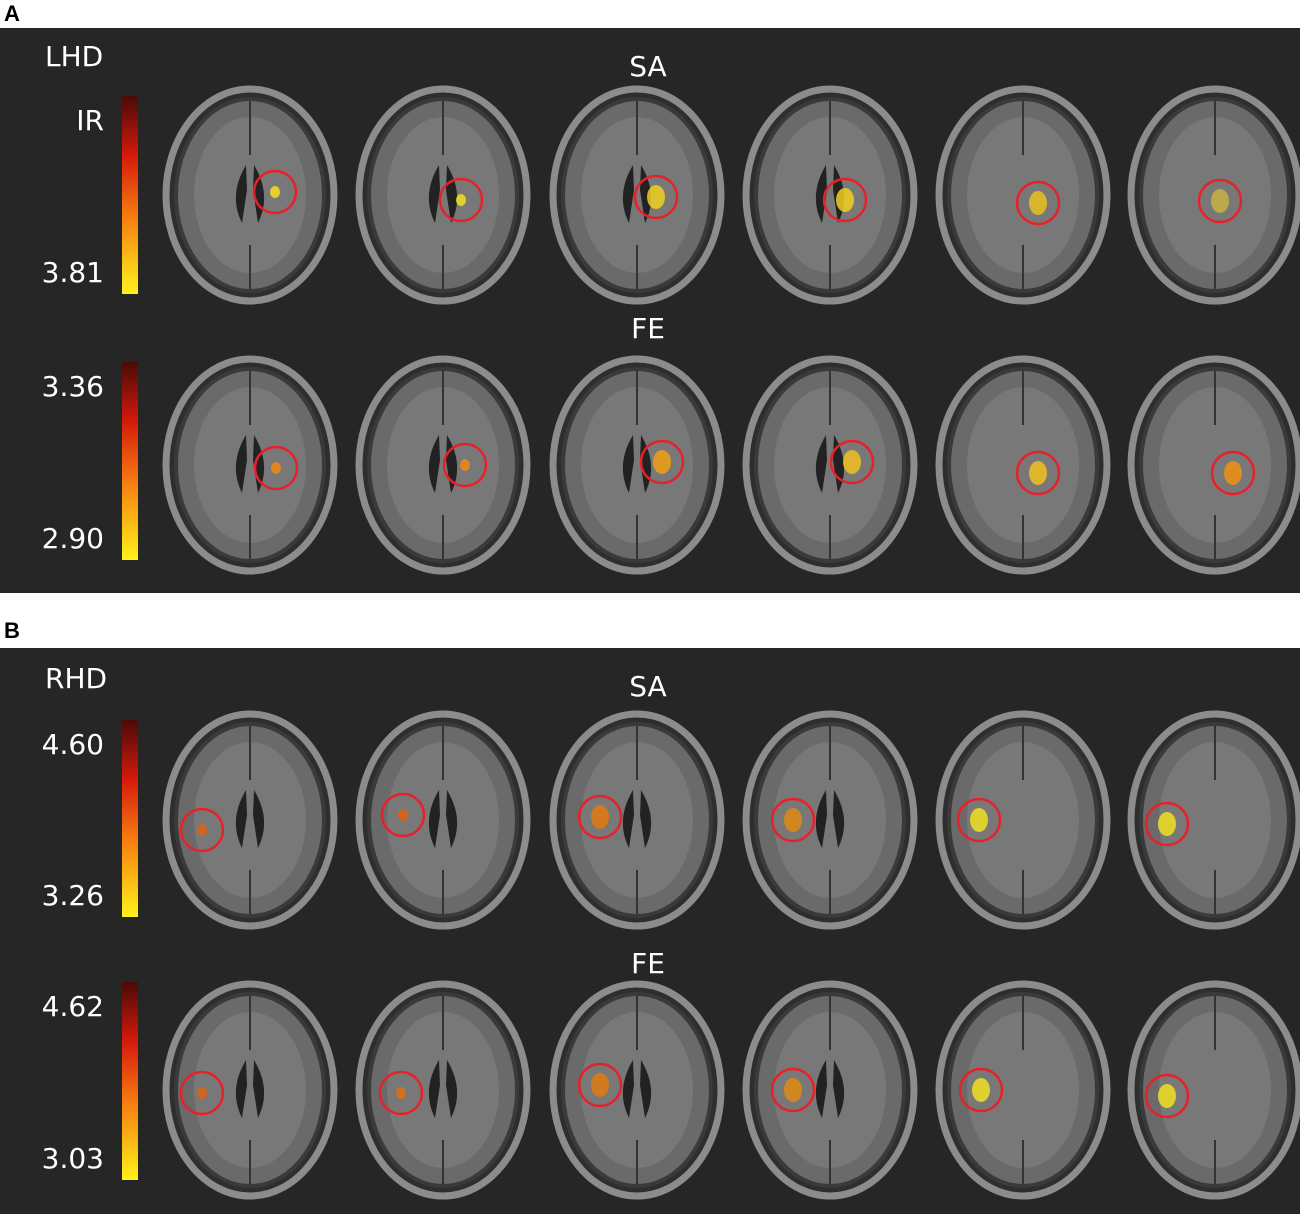 The image size is (1300, 1214). What do you see at coordinates (73, 744) in the screenshot?
I see `colorbar-top-label: 4.60` at bounding box center [73, 744].